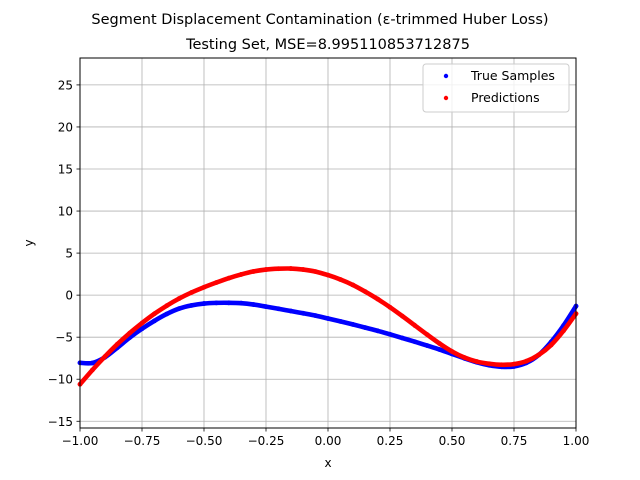 The width and height of the screenshot is (640, 480). What do you see at coordinates (64, 338) in the screenshot?
I see `y-tick-label-2: −5` at bounding box center [64, 338].